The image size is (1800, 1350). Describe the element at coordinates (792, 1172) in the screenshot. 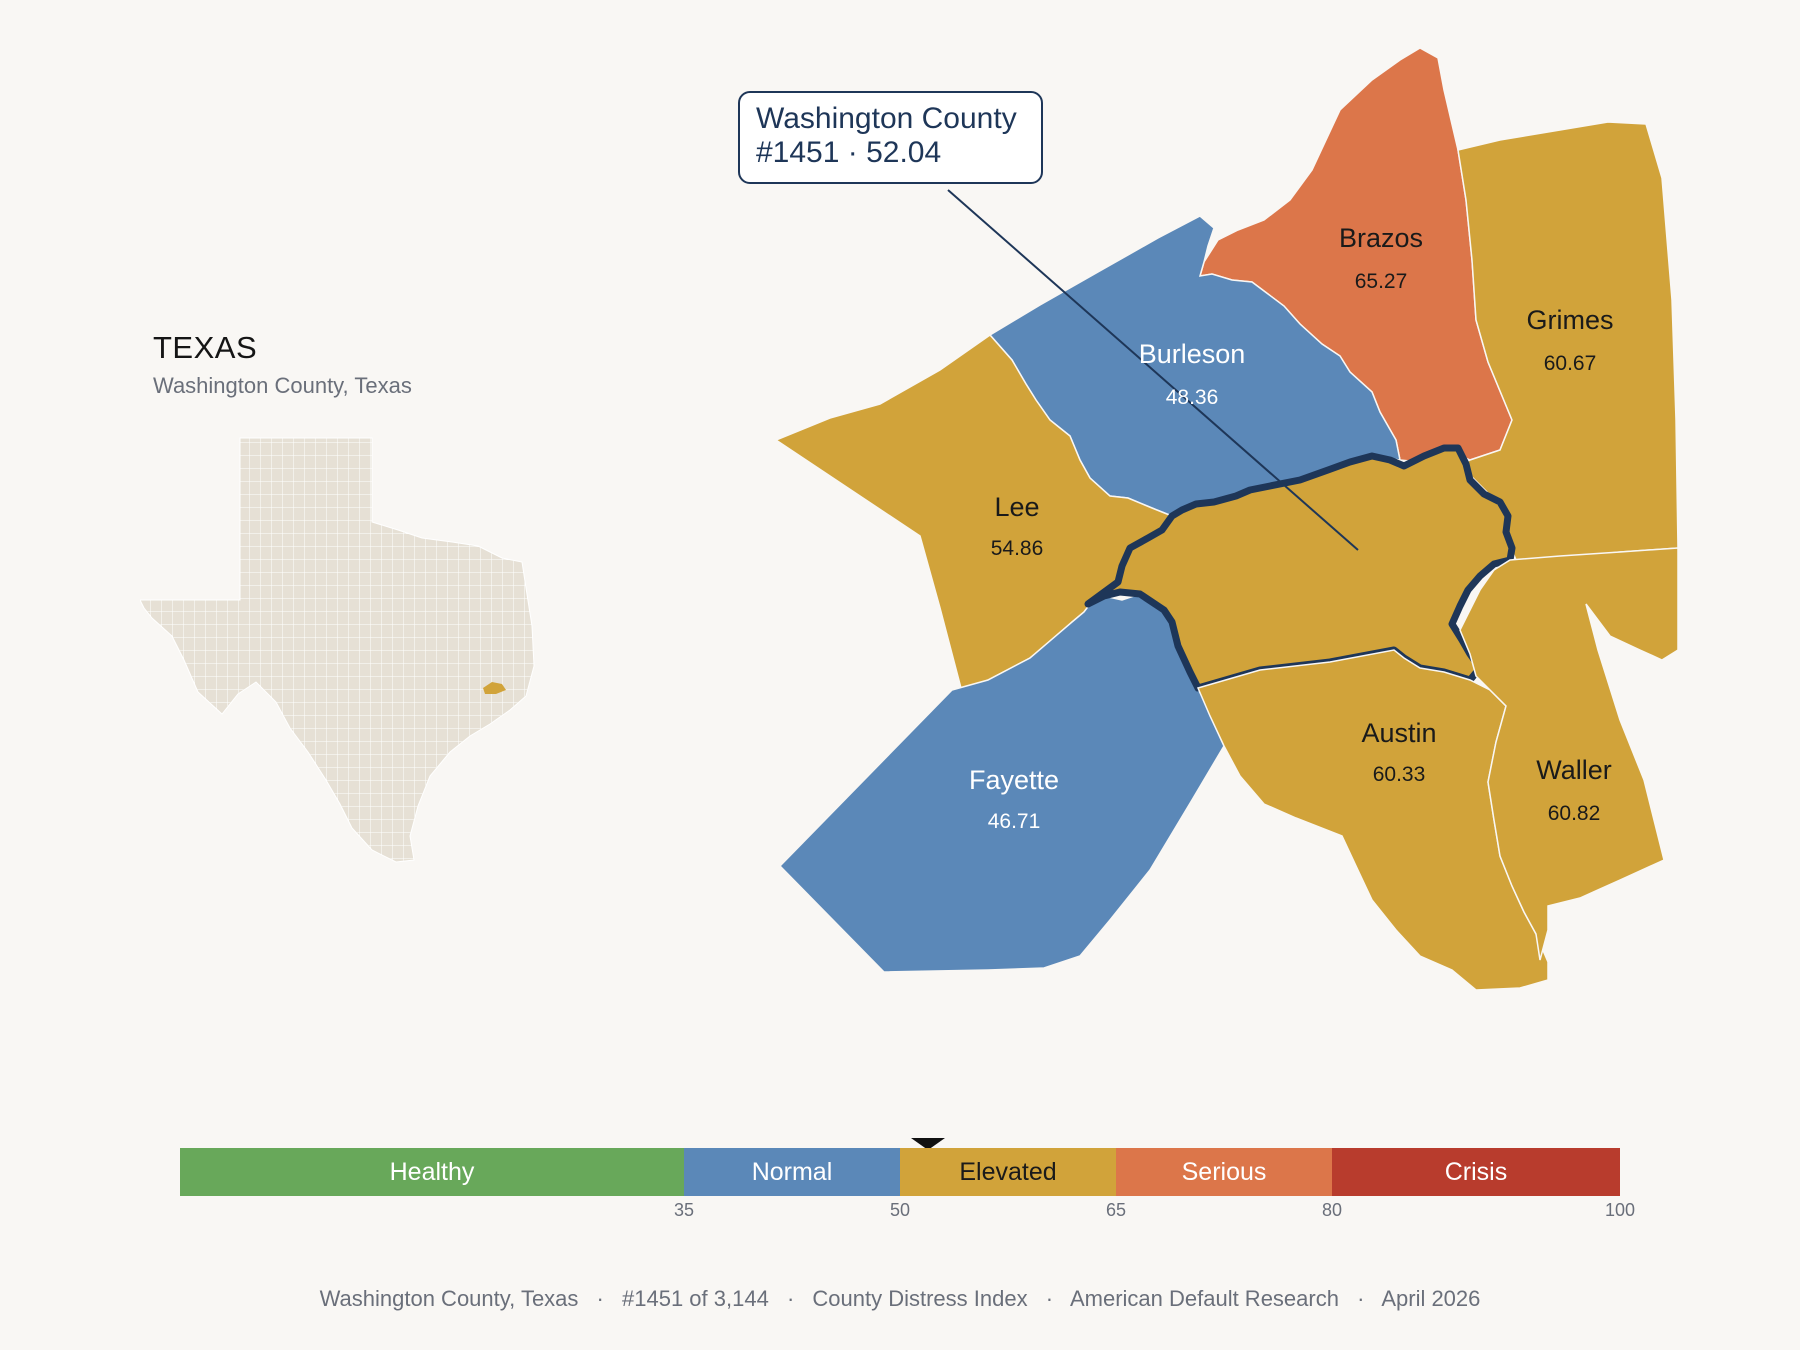

I see `scale-segment-normal: Normal` at that location.